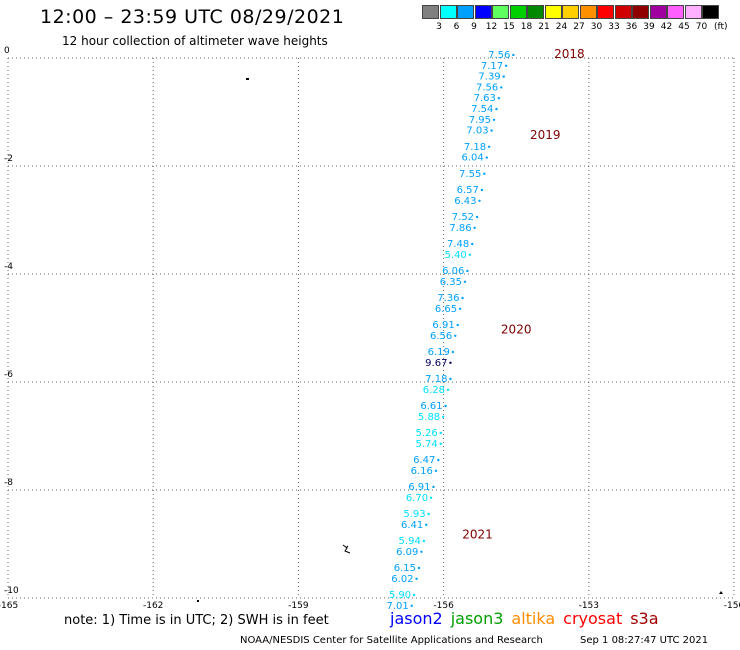 The image size is (740, 650). Describe the element at coordinates (443, 325) in the screenshot. I see `wave-height-label: 6.91` at that location.